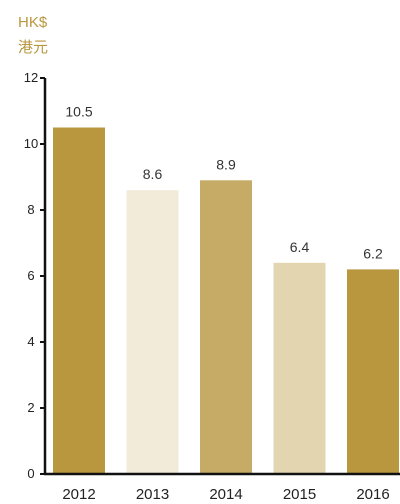 The width and height of the screenshot is (400, 504). Describe the element at coordinates (299, 494) in the screenshot. I see `x-tick-label-2015: 2015` at that location.